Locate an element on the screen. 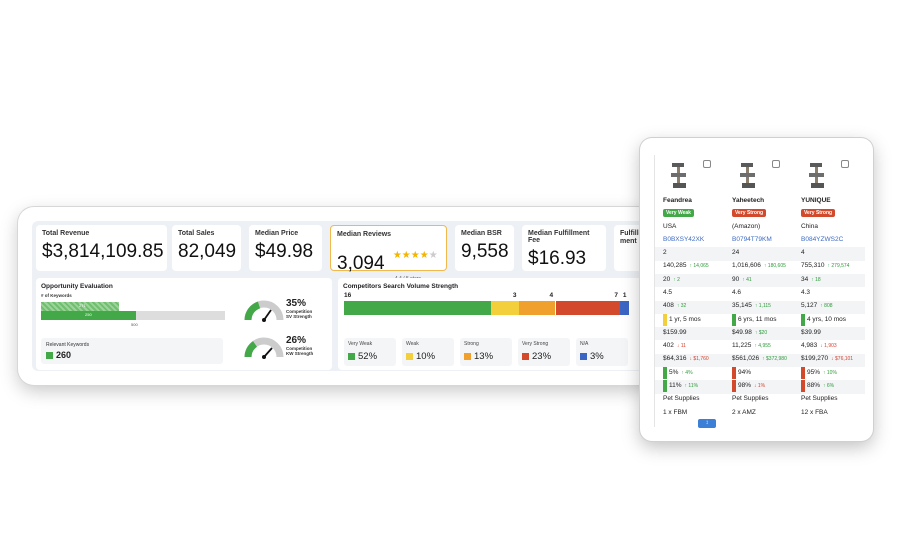  rating-indicator-bar is located at coordinates (665, 372).